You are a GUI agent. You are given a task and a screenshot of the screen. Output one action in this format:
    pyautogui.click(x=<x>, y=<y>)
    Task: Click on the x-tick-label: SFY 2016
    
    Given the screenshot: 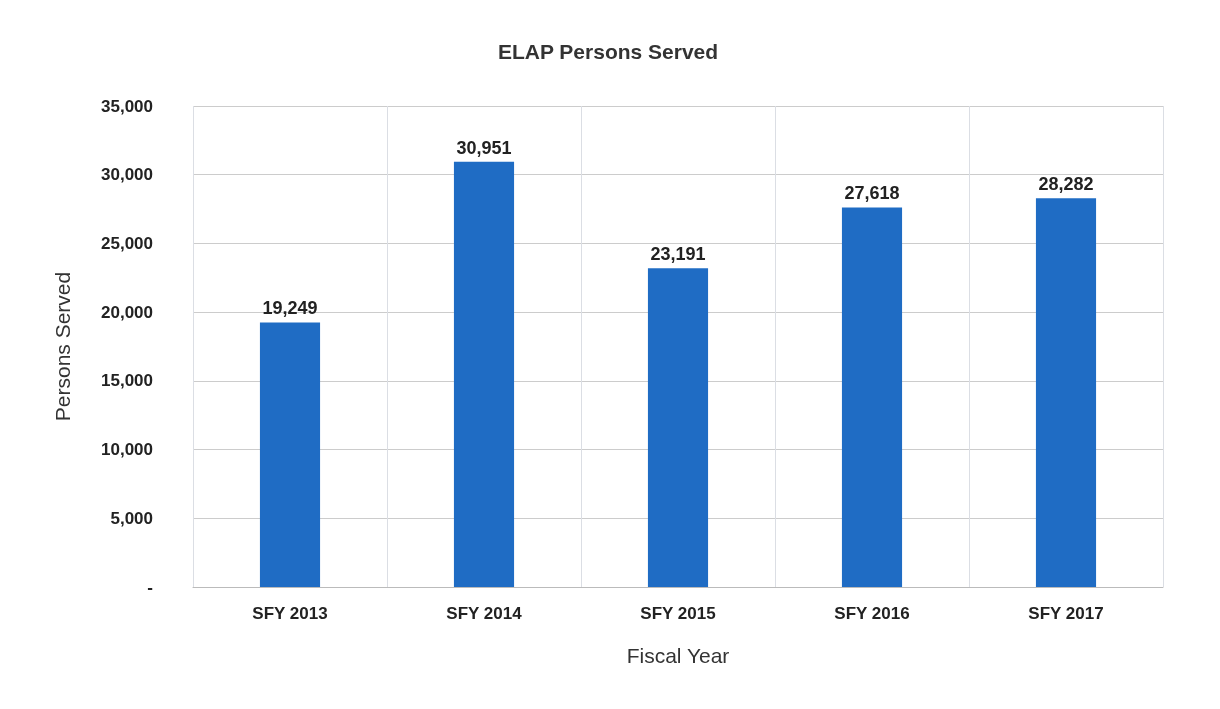 What is the action you would take?
    pyautogui.click(x=872, y=613)
    